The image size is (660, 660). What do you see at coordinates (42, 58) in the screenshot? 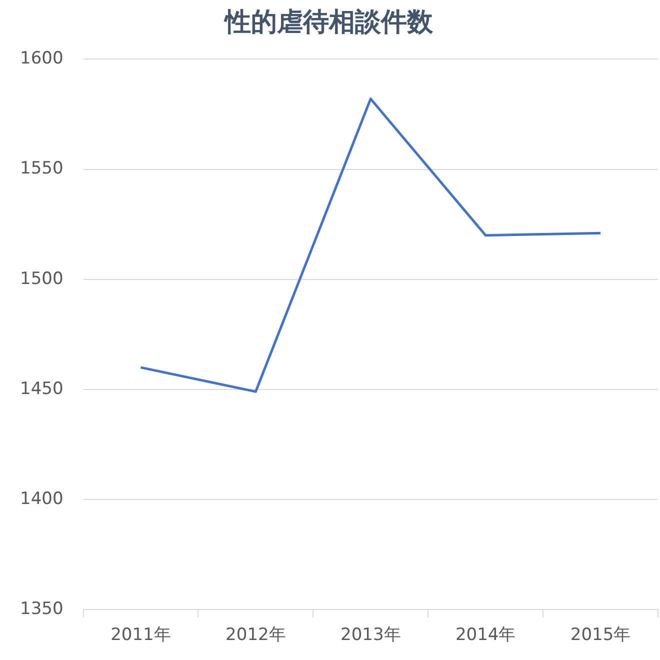
I see `y-tick-label: 1600` at bounding box center [42, 58].